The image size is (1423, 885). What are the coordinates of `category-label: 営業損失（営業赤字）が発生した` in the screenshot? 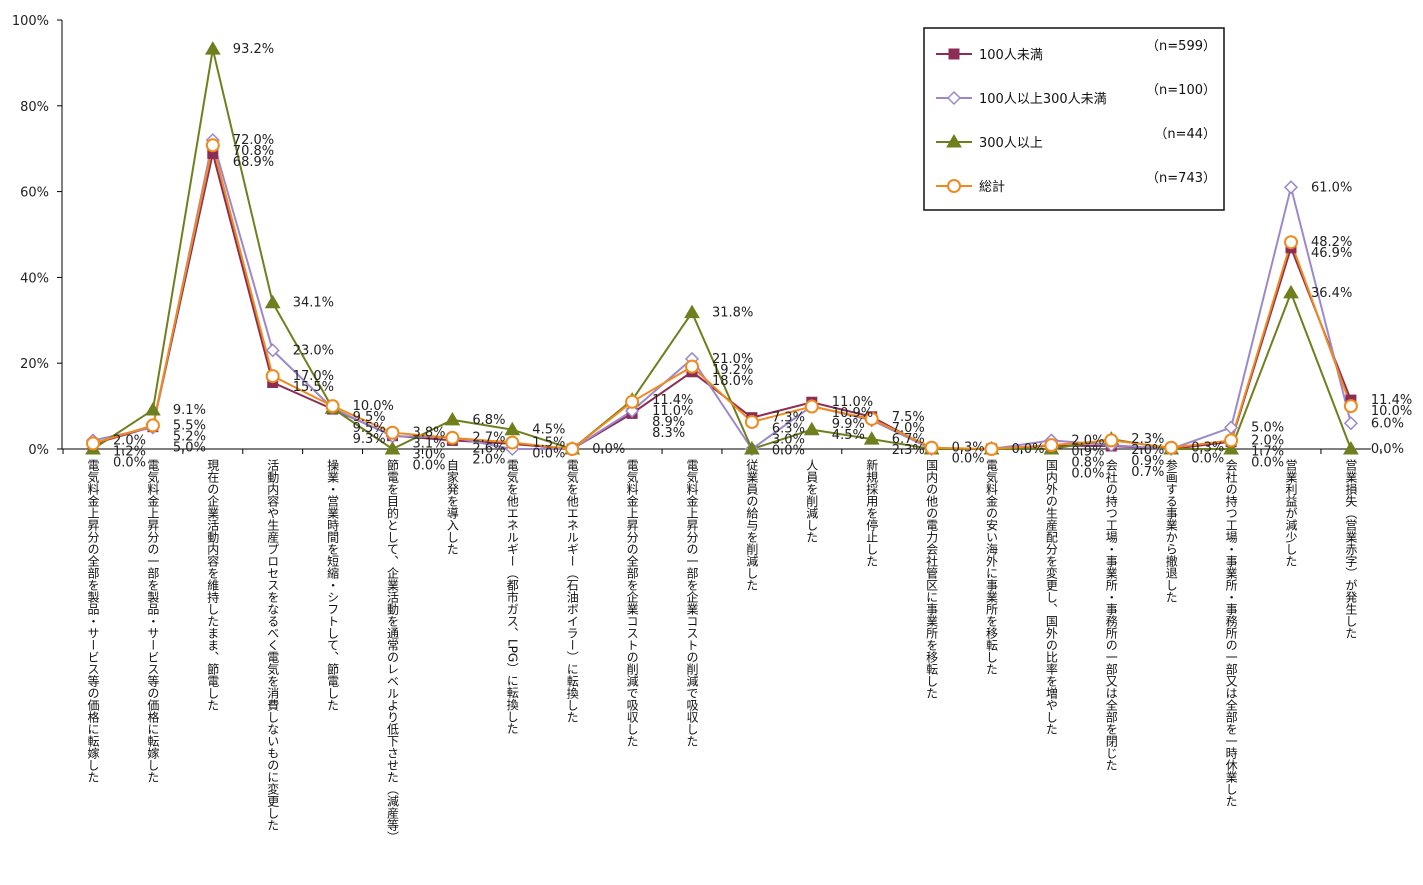 It's located at (1351, 549).